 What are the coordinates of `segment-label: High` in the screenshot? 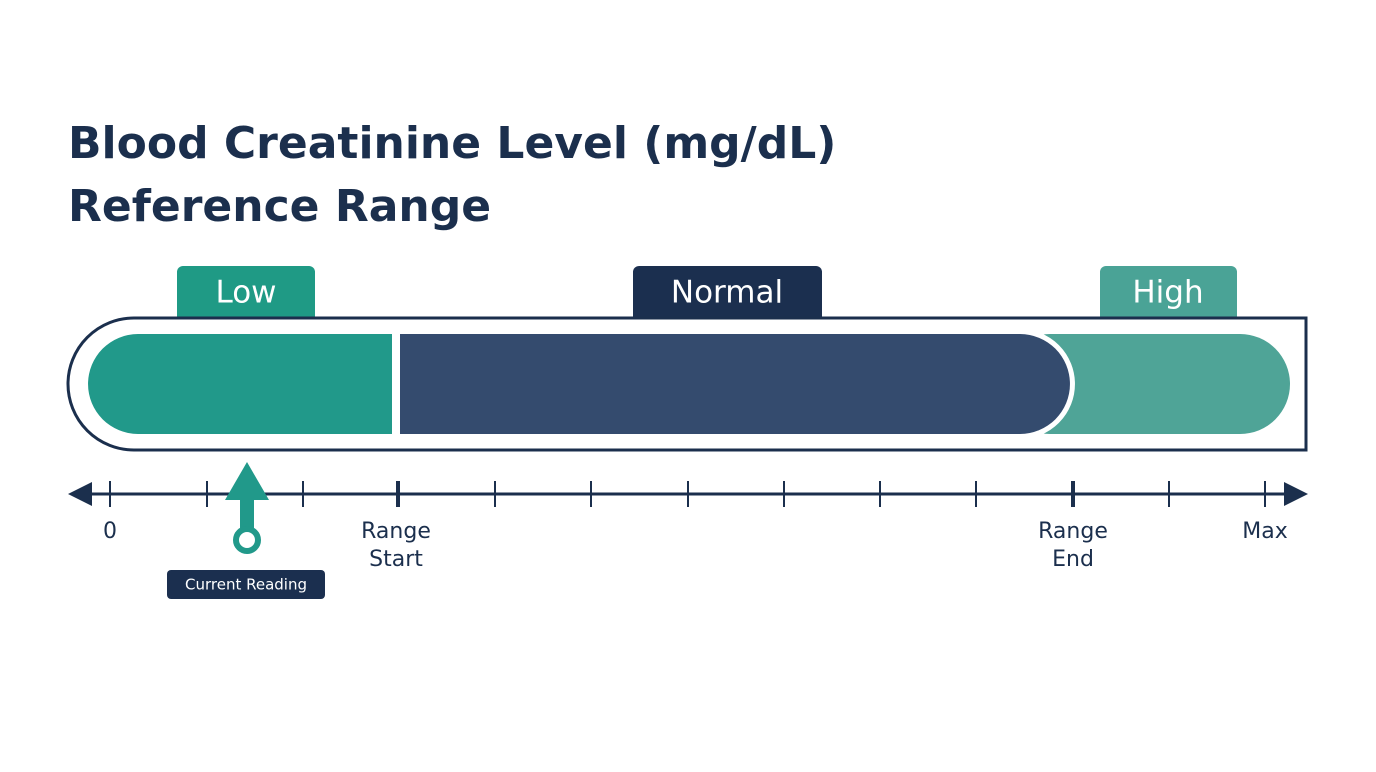 It's located at (1167, 293).